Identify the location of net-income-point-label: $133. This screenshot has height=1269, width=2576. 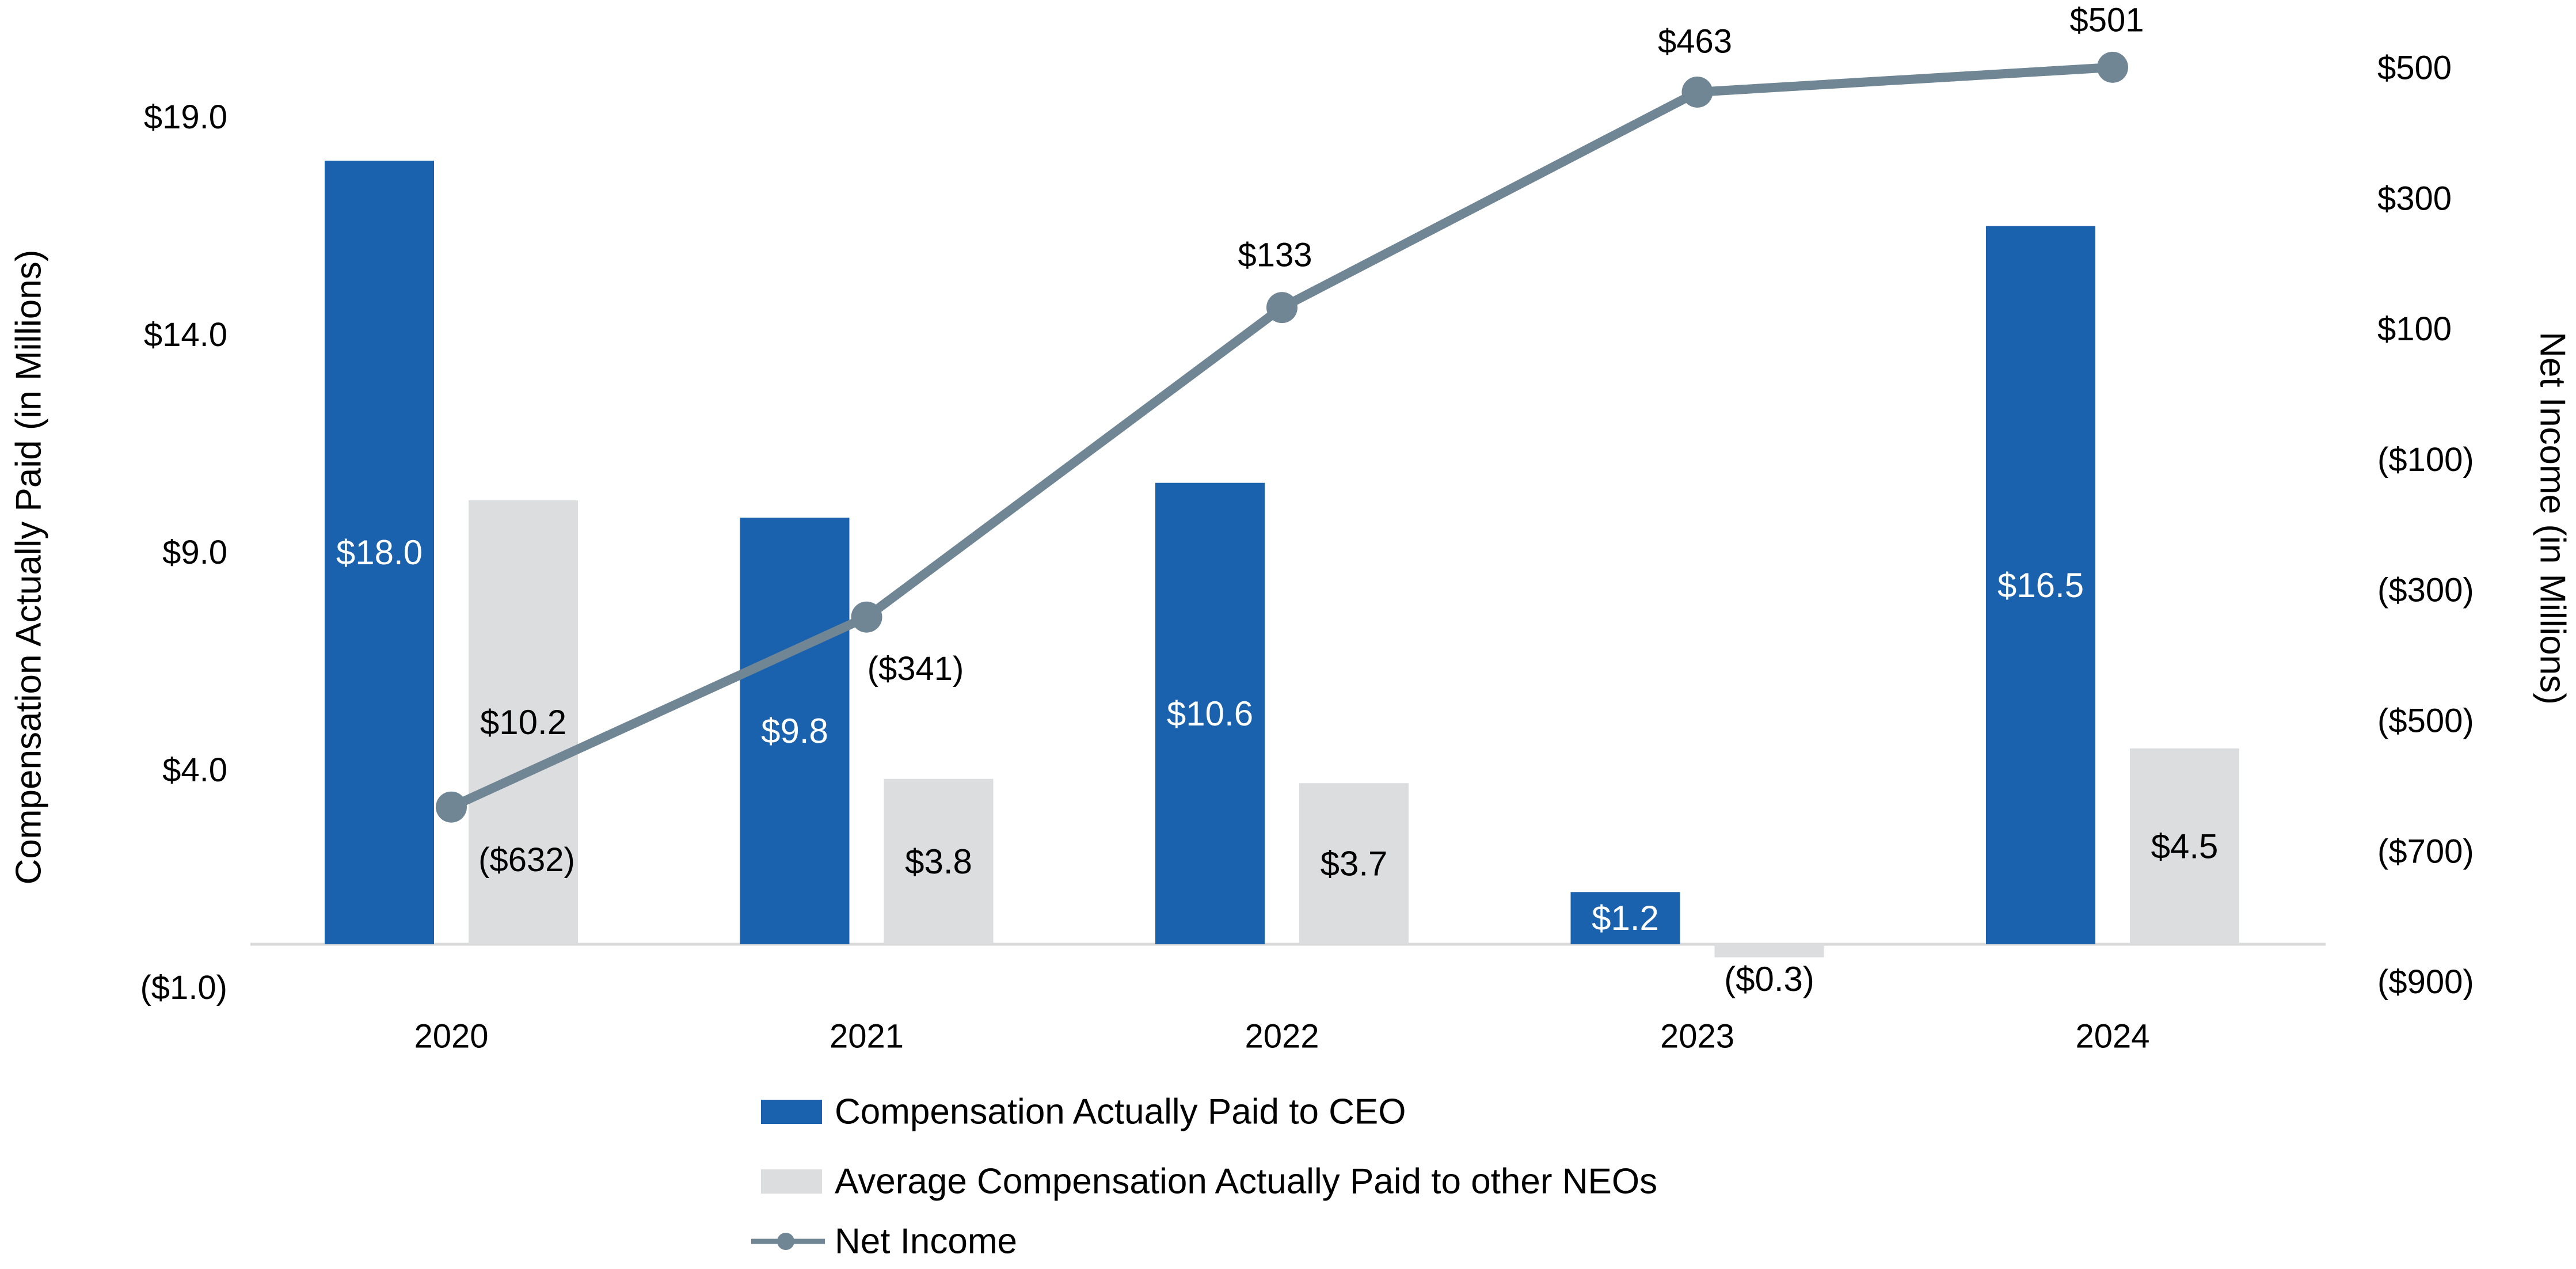
(1275, 255).